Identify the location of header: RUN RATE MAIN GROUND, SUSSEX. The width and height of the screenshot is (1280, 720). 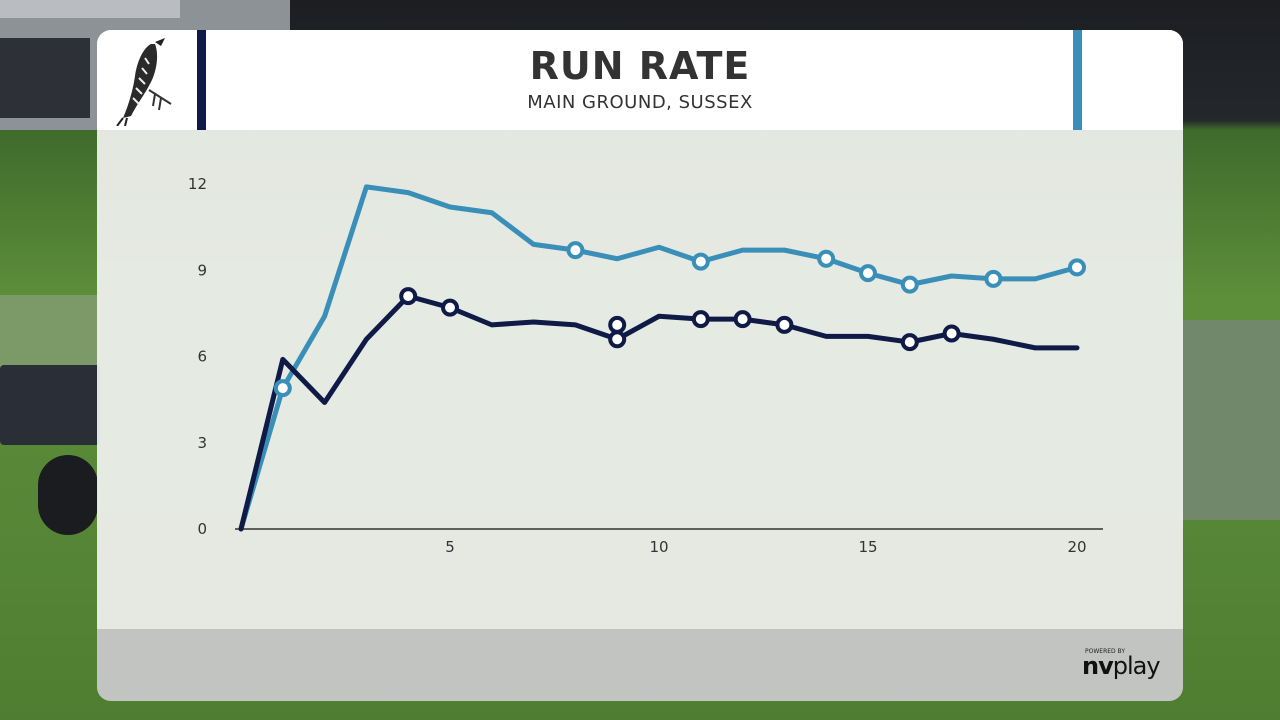
(640, 80).